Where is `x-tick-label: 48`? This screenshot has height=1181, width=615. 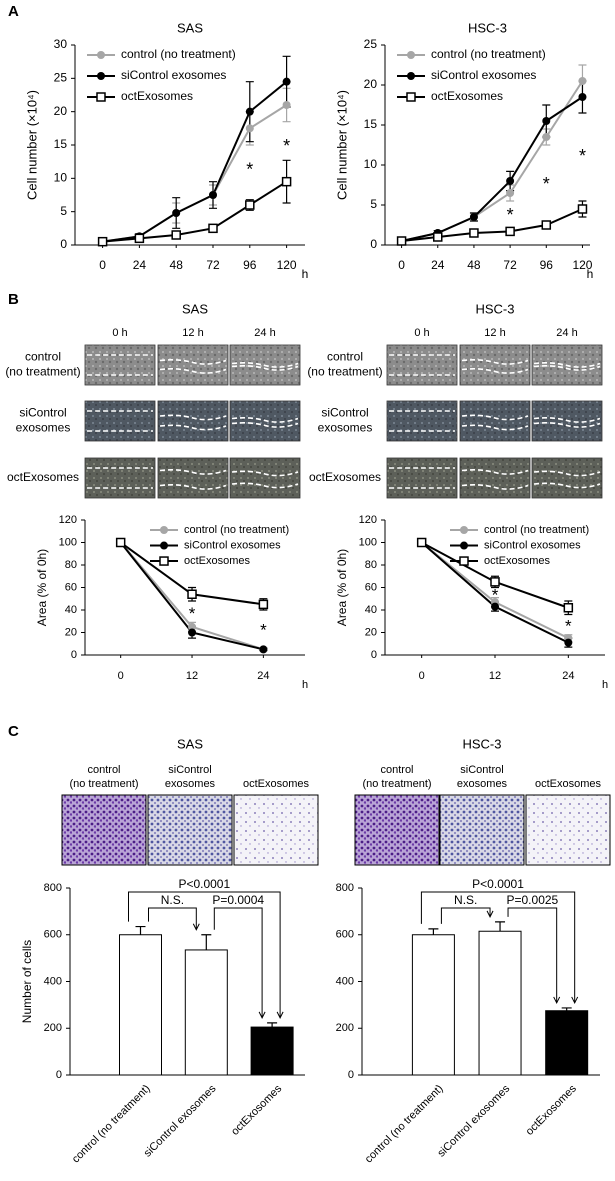
x-tick-label: 48 is located at coordinates (474, 265).